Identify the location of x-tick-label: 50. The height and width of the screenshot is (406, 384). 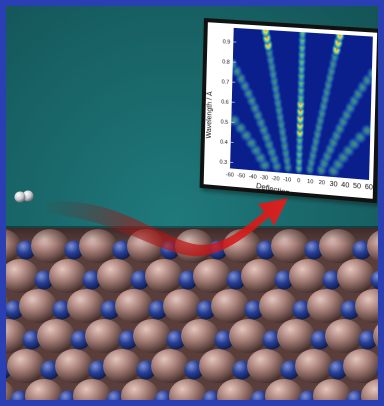
(357, 187).